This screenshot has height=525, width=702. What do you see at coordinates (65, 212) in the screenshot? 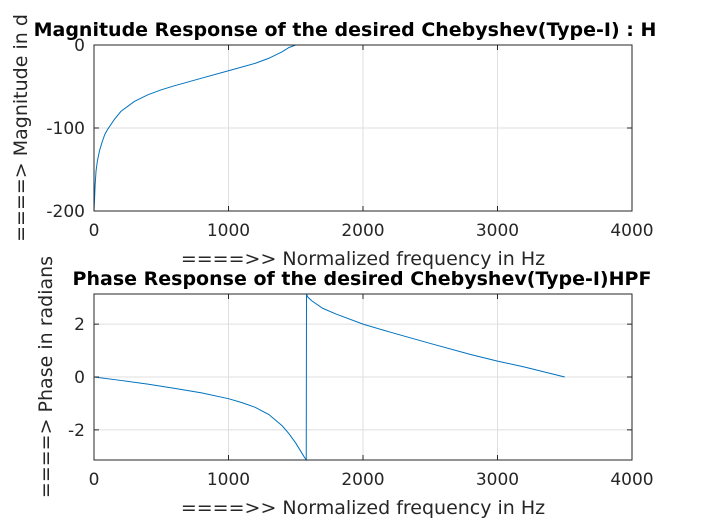
I see `magnitude-y-tick-label: -200` at bounding box center [65, 212].